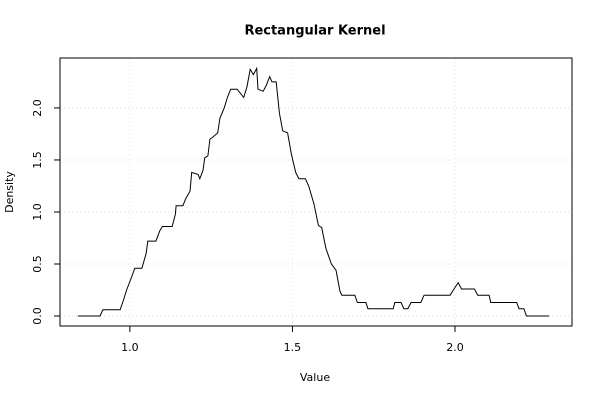 The width and height of the screenshot is (599, 404). What do you see at coordinates (130, 347) in the screenshot?
I see `x-tick-label: 1.0` at bounding box center [130, 347].